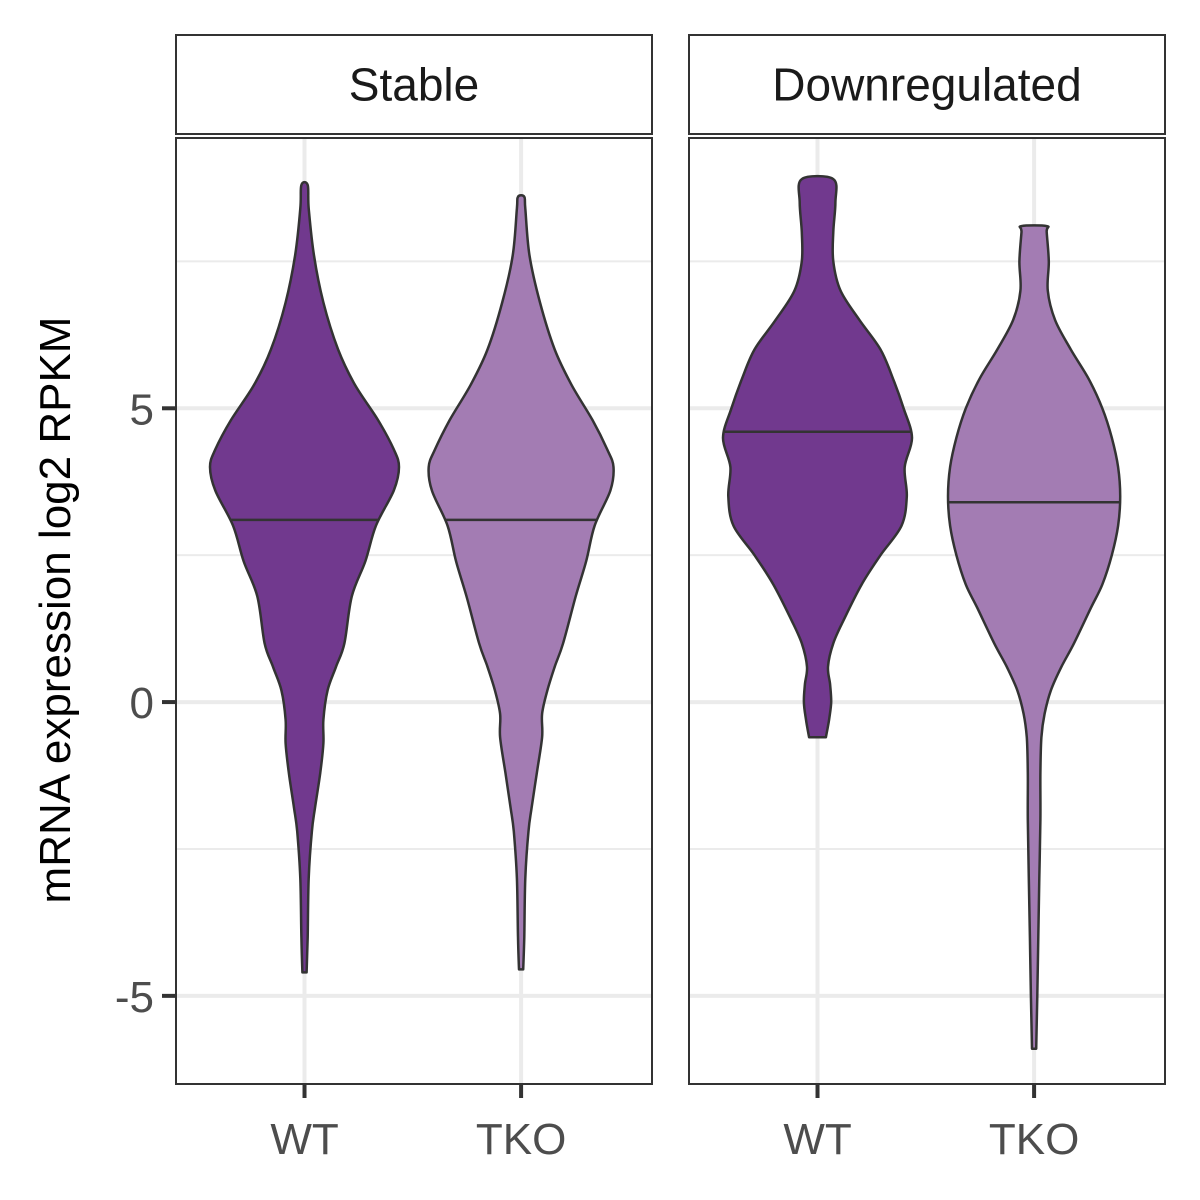 This screenshot has width=1200, height=1200. Describe the element at coordinates (134, 997) in the screenshot. I see `y-tick-label: -5` at that location.